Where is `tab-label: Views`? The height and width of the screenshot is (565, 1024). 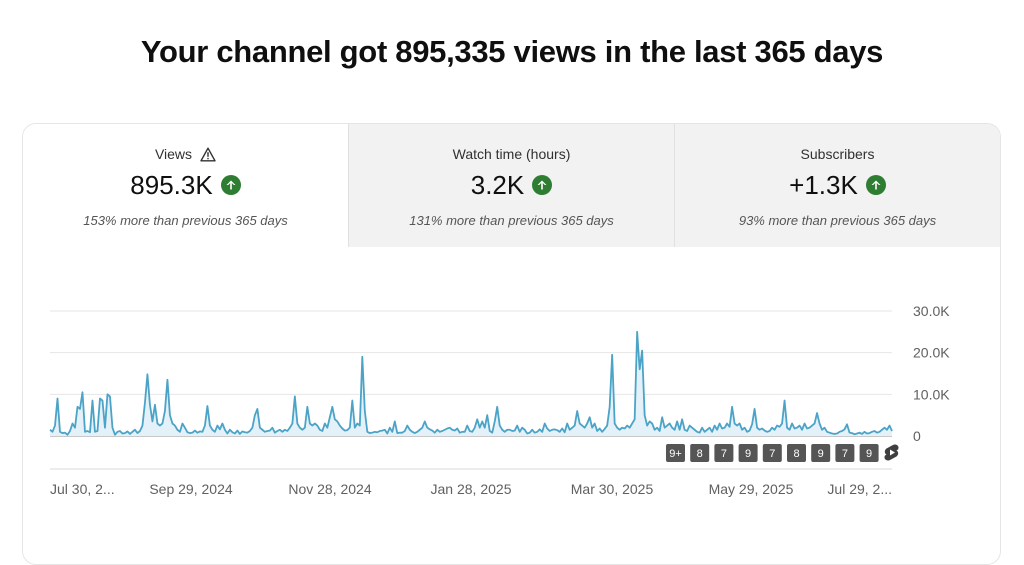 tab-label: Views is located at coordinates (185, 154).